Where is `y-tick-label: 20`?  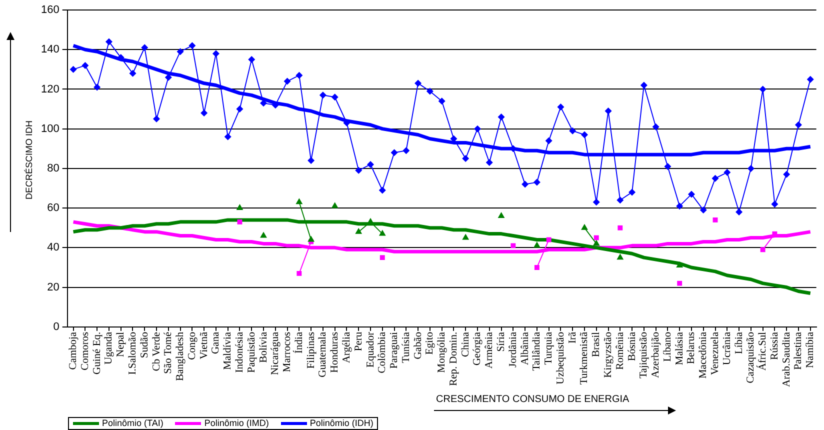
y-tick-label: 20 is located at coordinates (53, 287).